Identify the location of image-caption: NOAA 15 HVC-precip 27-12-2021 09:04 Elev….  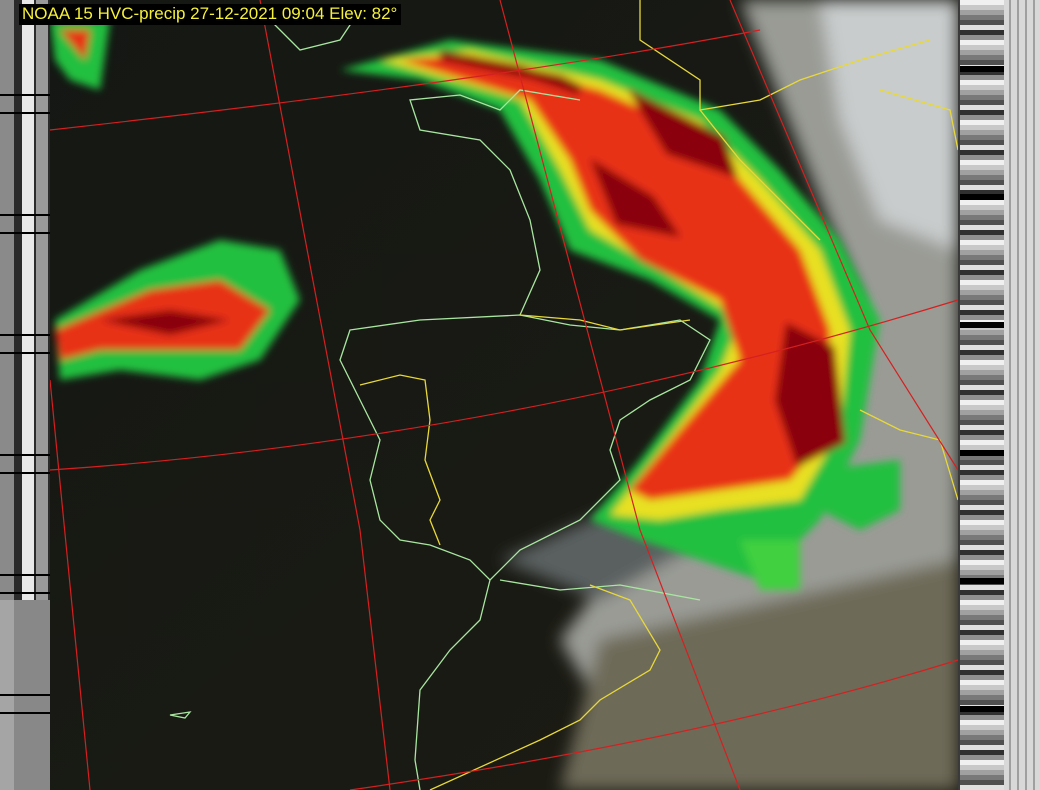
(210, 14).